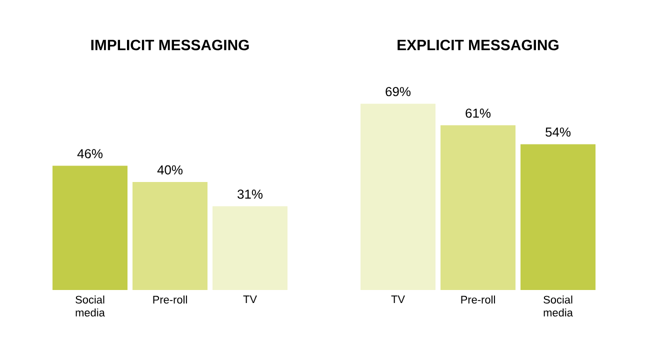 This screenshot has height=350, width=650. What do you see at coordinates (170, 45) in the screenshot?
I see `chart-title: IMPLICIT MESSAGING` at bounding box center [170, 45].